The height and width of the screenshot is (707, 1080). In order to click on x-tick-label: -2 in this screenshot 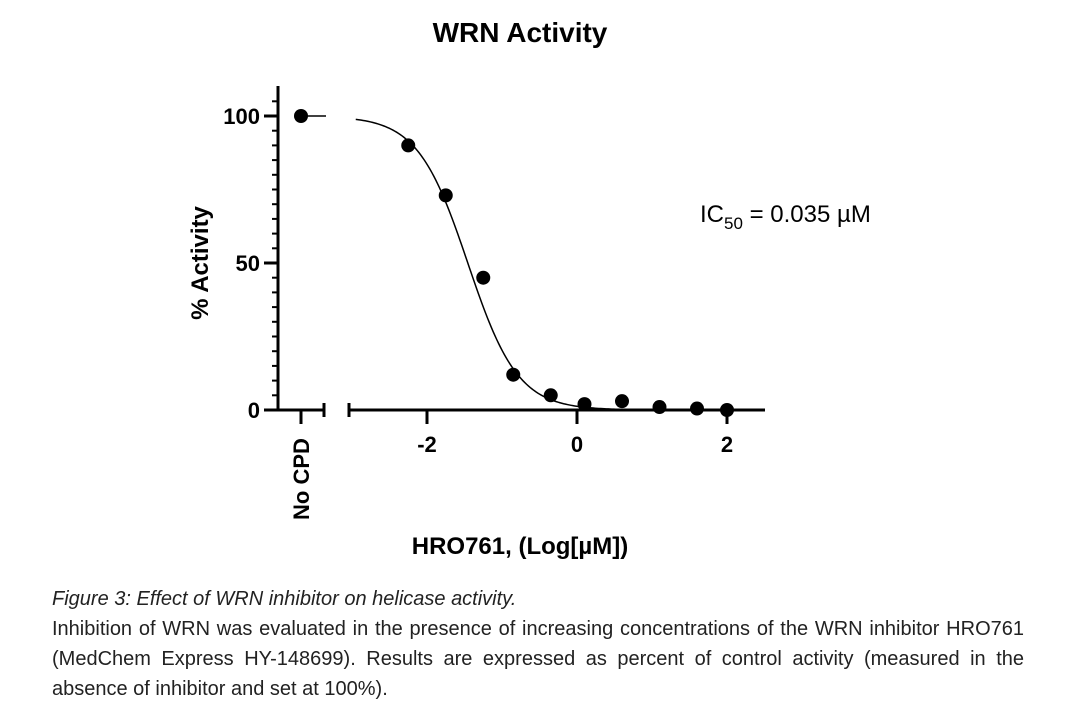, I will do `click(427, 444)`.